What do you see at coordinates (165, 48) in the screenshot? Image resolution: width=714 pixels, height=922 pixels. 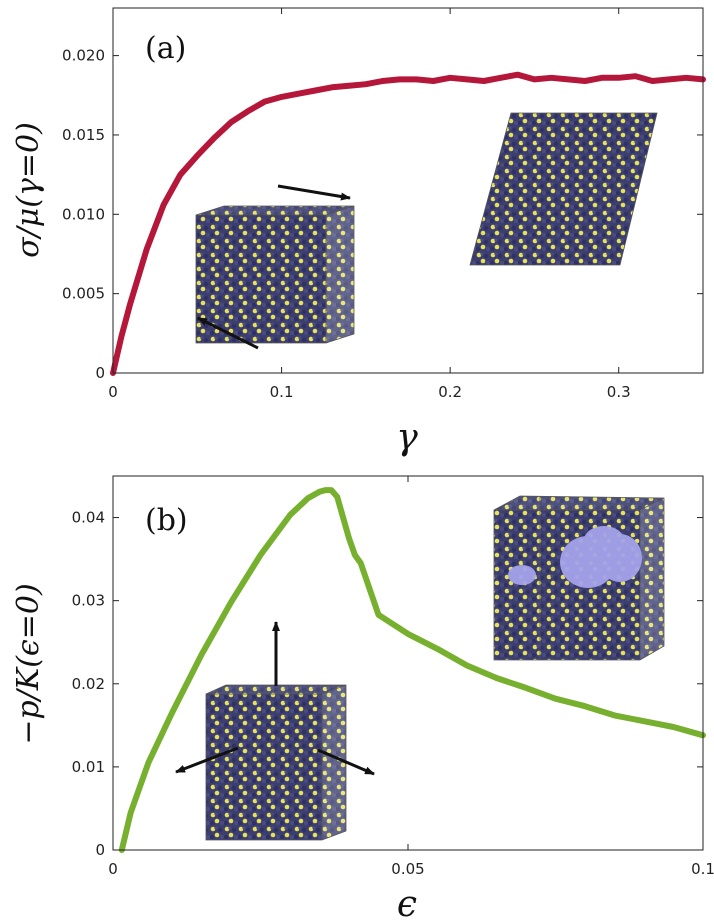 I see `panel-a-label: (a)` at bounding box center [165, 48].